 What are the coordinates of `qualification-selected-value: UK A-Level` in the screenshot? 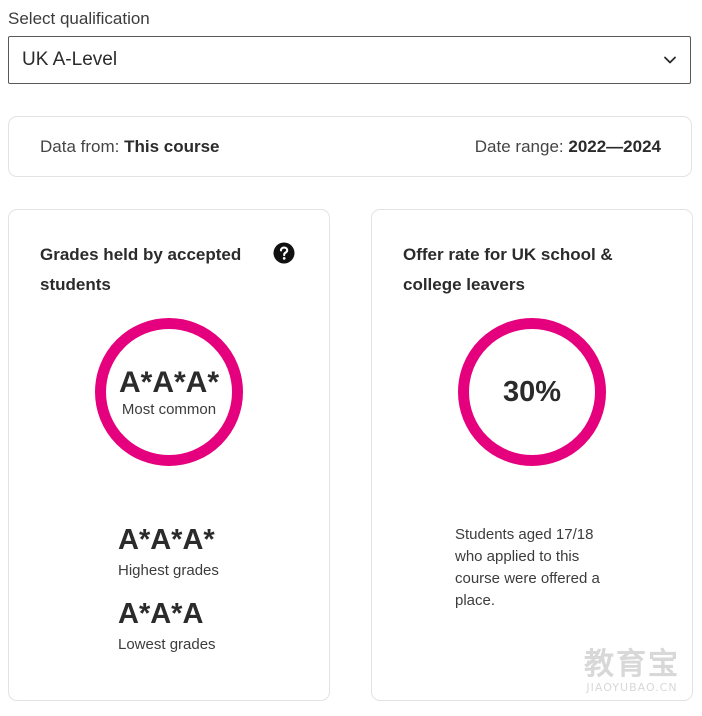 It's located at (70, 59).